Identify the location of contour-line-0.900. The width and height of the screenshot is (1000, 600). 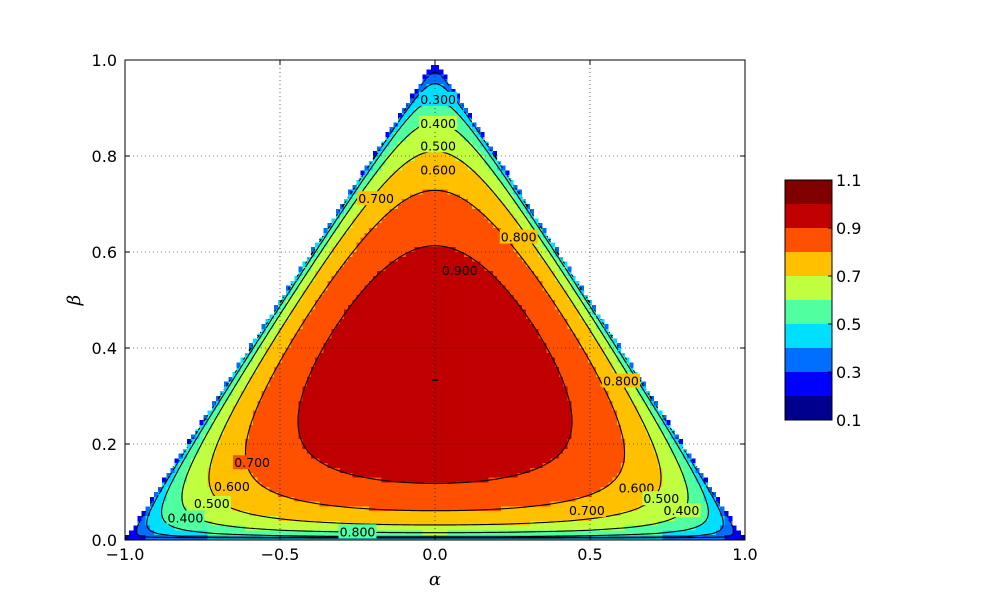
(435, 364).